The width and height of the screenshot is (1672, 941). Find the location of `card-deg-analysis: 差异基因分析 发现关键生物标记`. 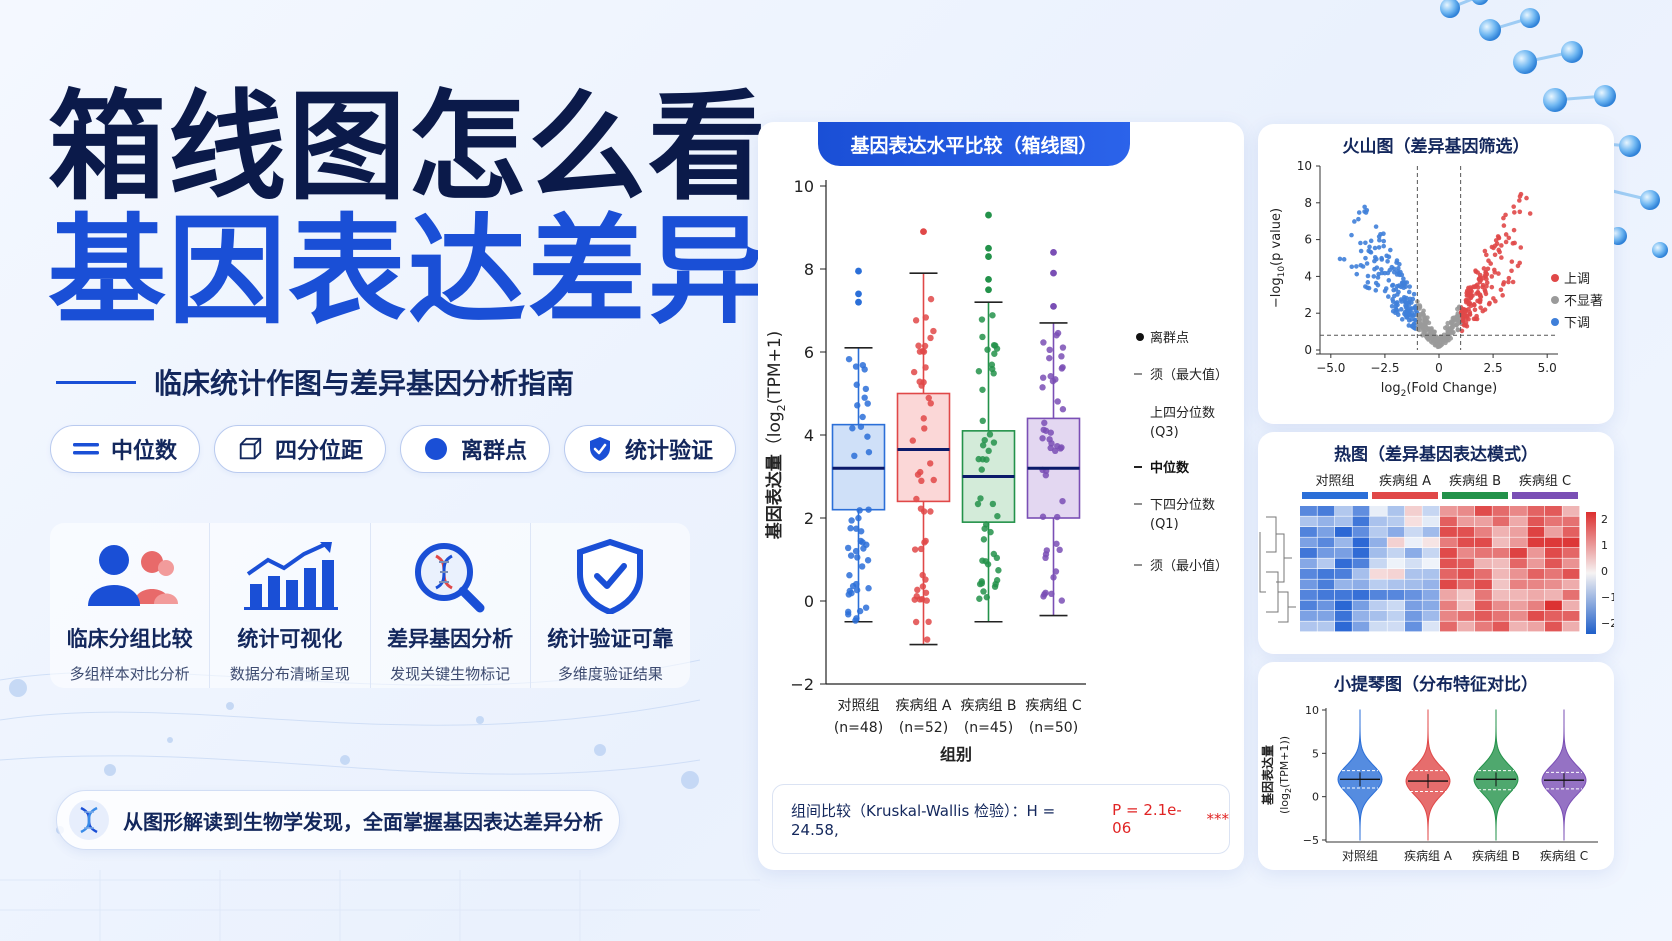

card-deg-analysis: 差异基因分析 发现关键生物标记 is located at coordinates (451, 605).